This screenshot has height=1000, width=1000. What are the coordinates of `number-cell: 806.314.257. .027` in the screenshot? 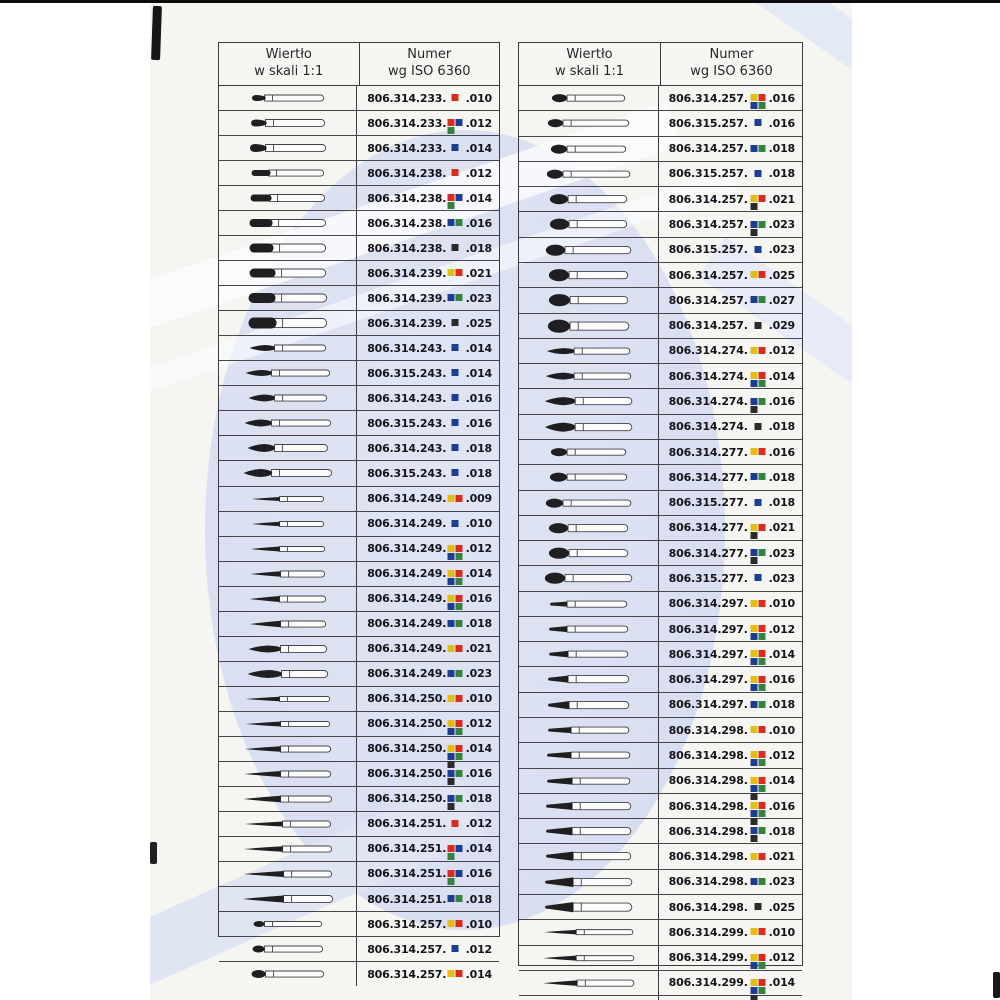 It's located at (730, 300).